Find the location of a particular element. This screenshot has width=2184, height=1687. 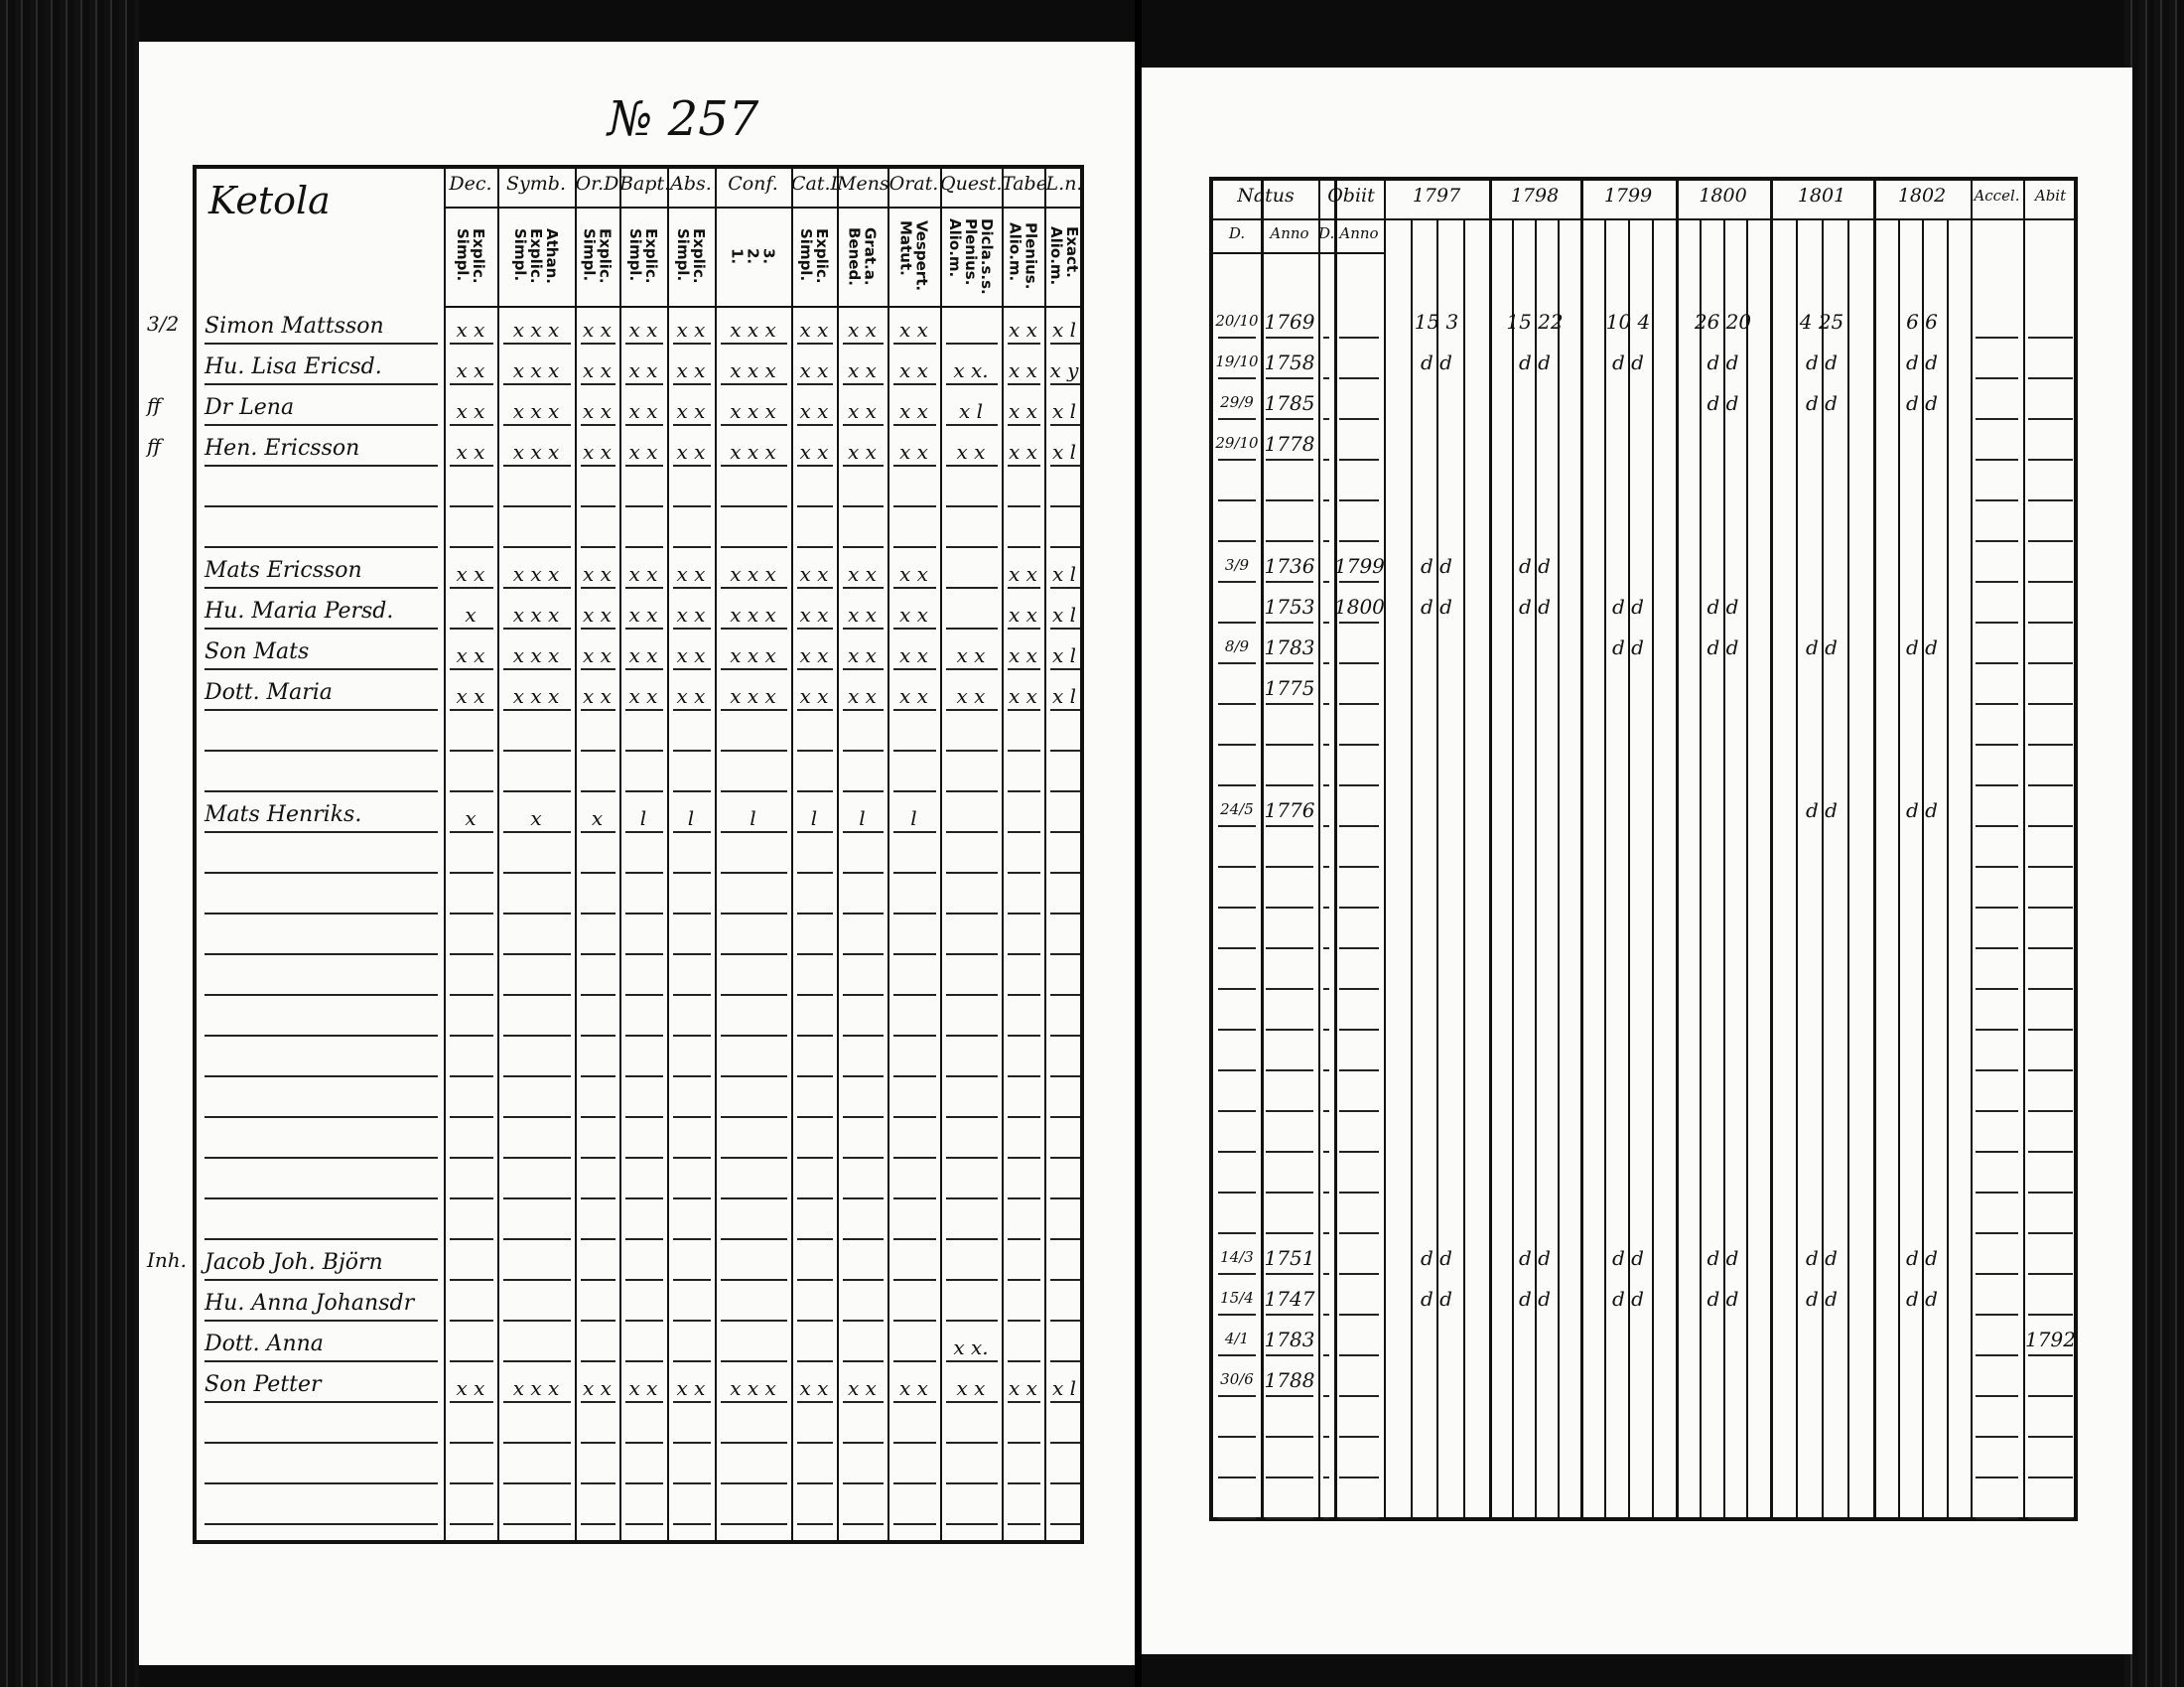

birth-day: 15/4 is located at coordinates (1237, 1298).